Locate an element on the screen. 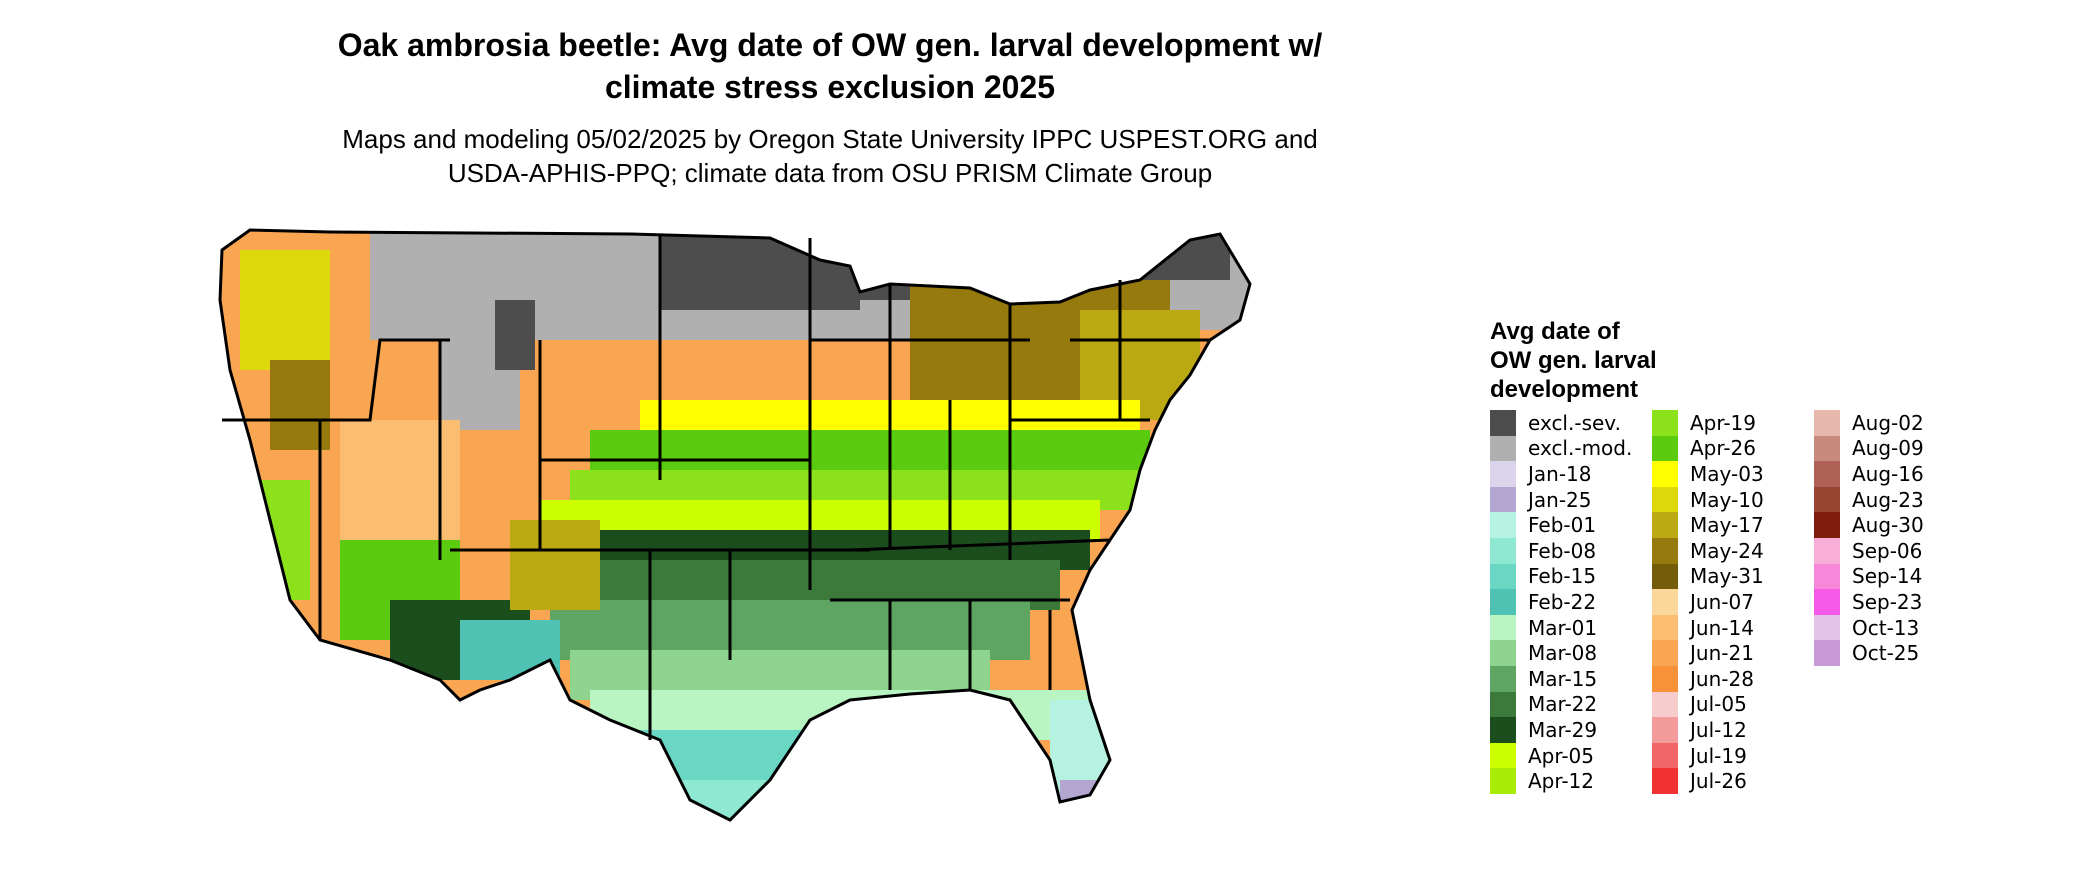 The height and width of the screenshot is (892, 2100). legend-item: Jul-19 is located at coordinates (1733, 755).